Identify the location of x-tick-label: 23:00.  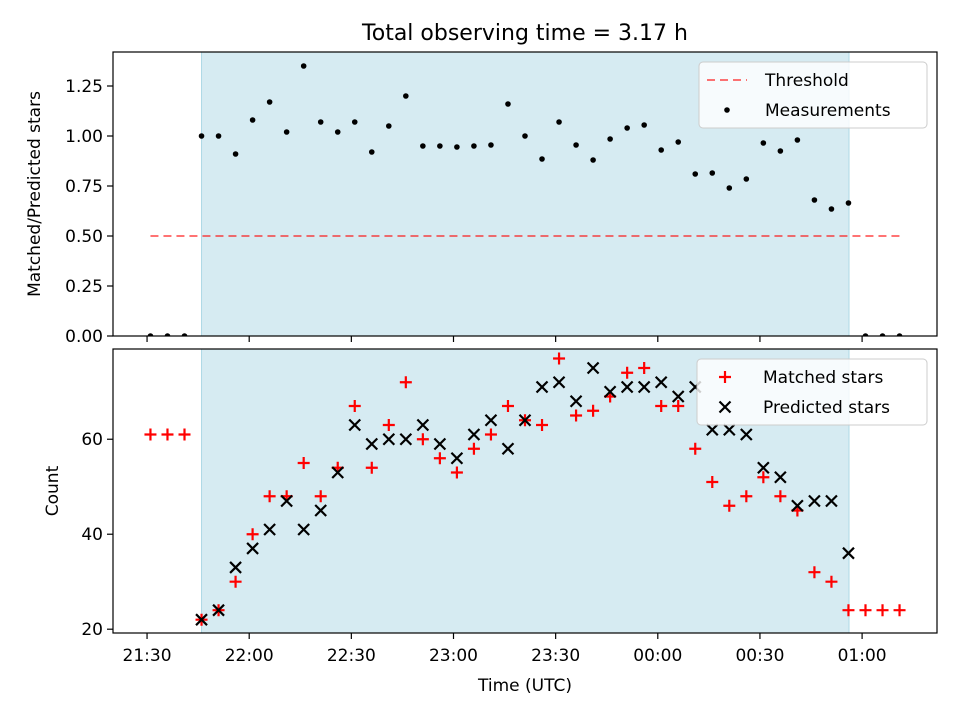
(453, 656).